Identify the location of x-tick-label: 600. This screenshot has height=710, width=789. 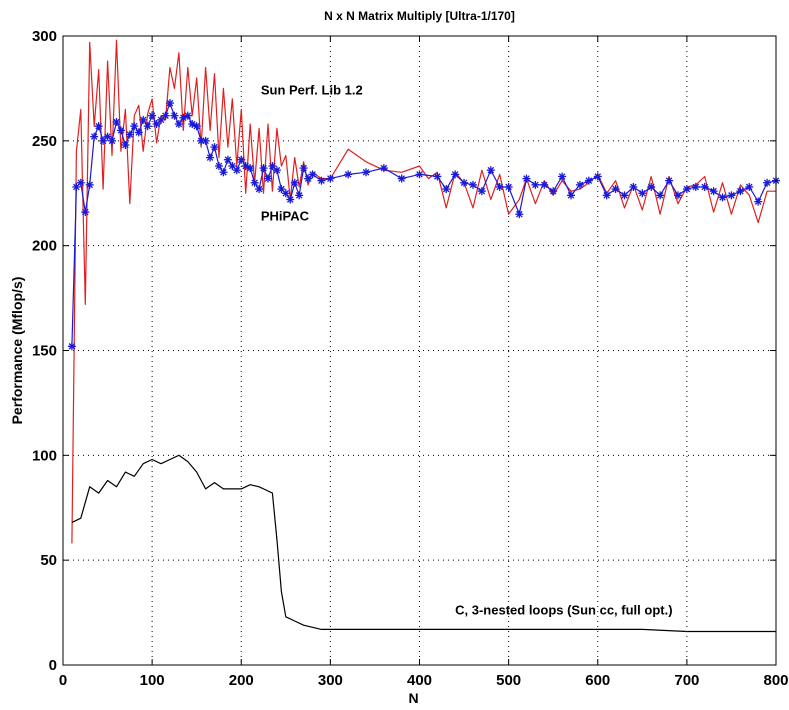
(597, 680).